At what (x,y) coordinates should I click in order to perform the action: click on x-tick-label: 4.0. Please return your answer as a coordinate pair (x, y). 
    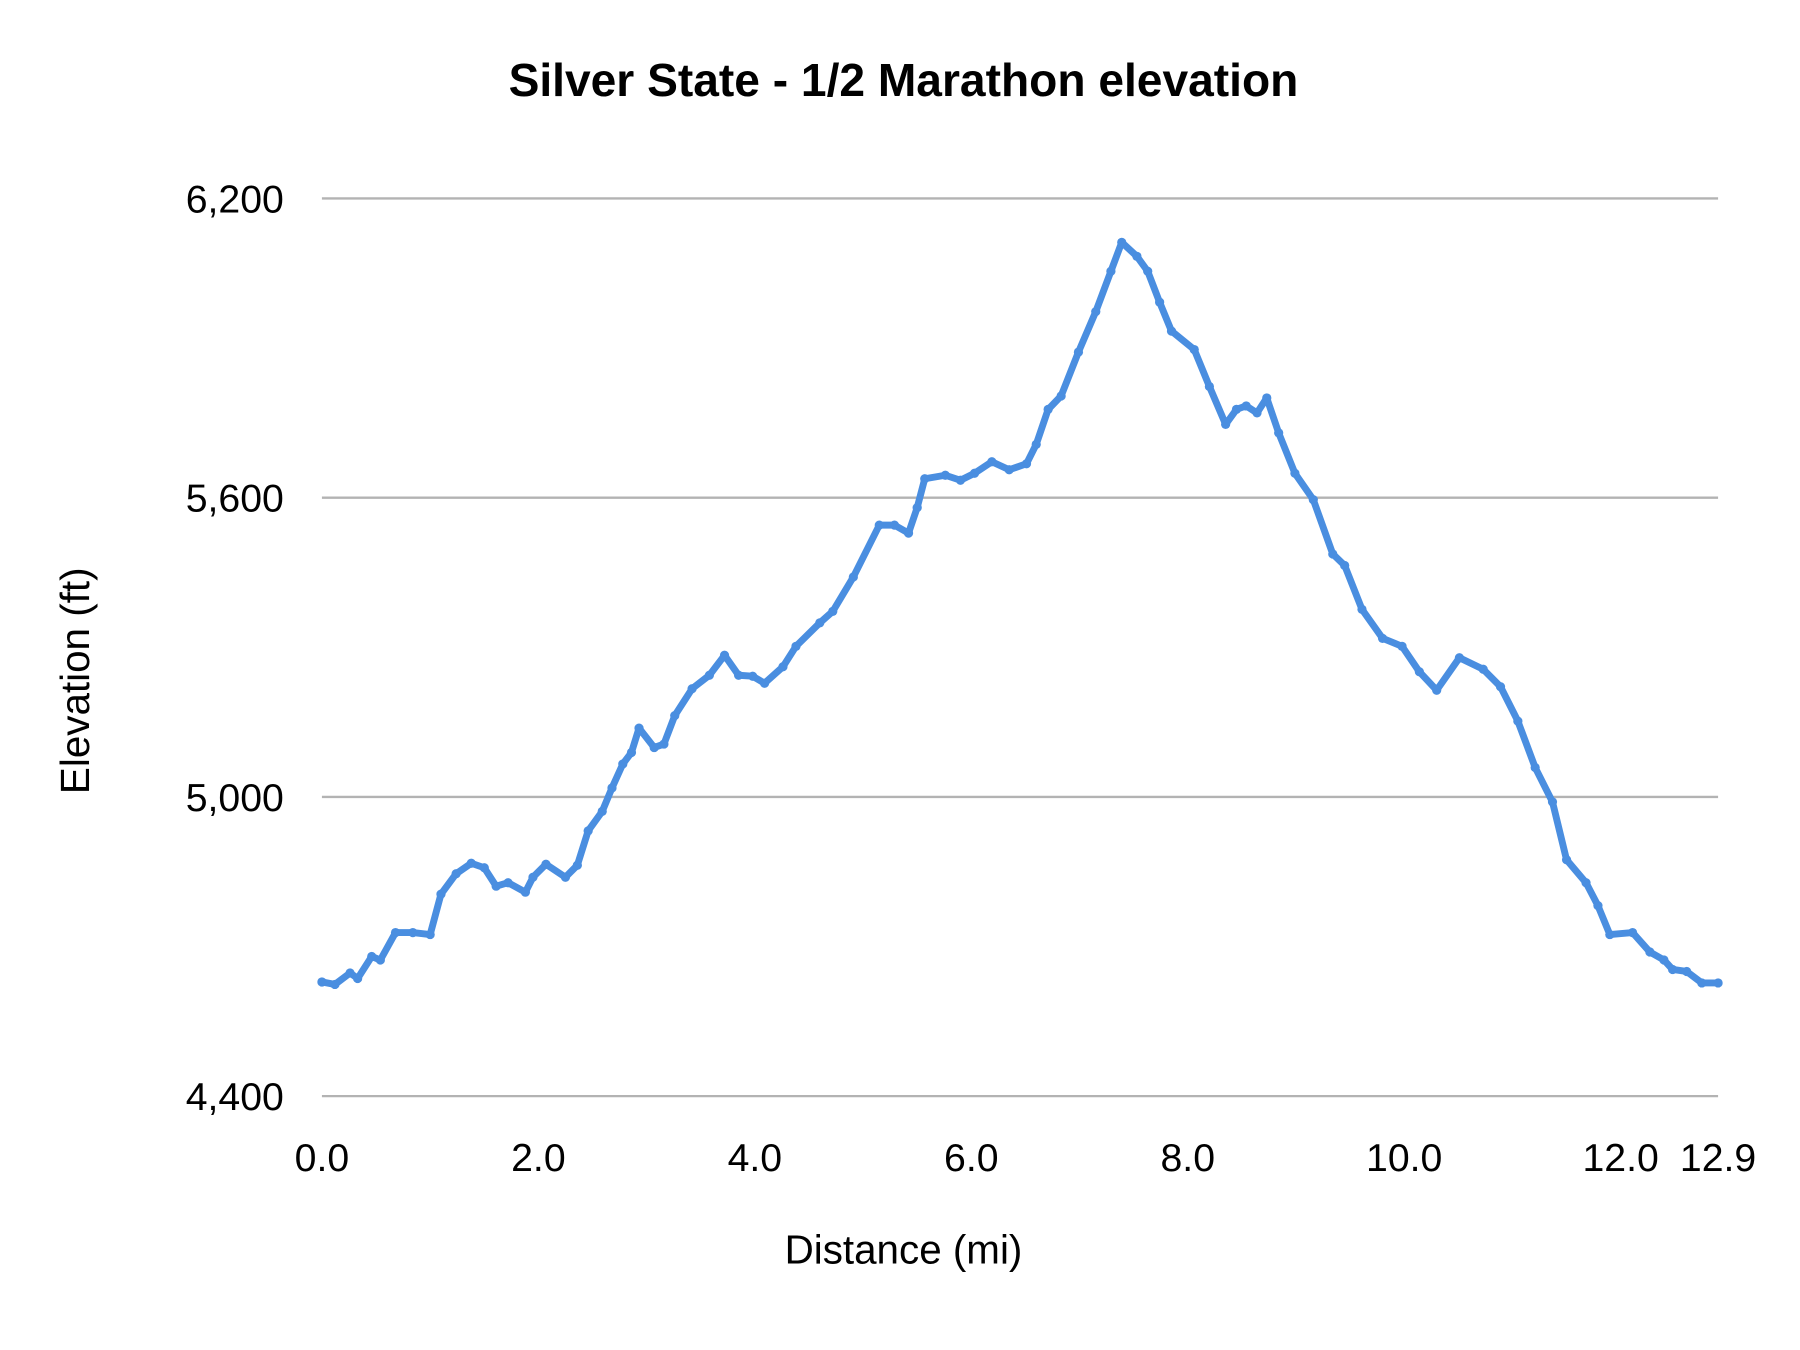
    Looking at the image, I should click on (755, 1158).